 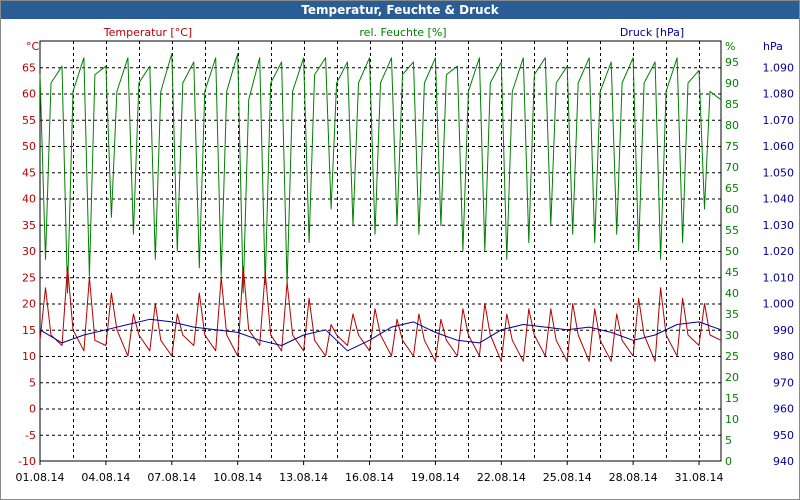 I want to click on press-tick-label: 1.080, so click(x=779, y=94).